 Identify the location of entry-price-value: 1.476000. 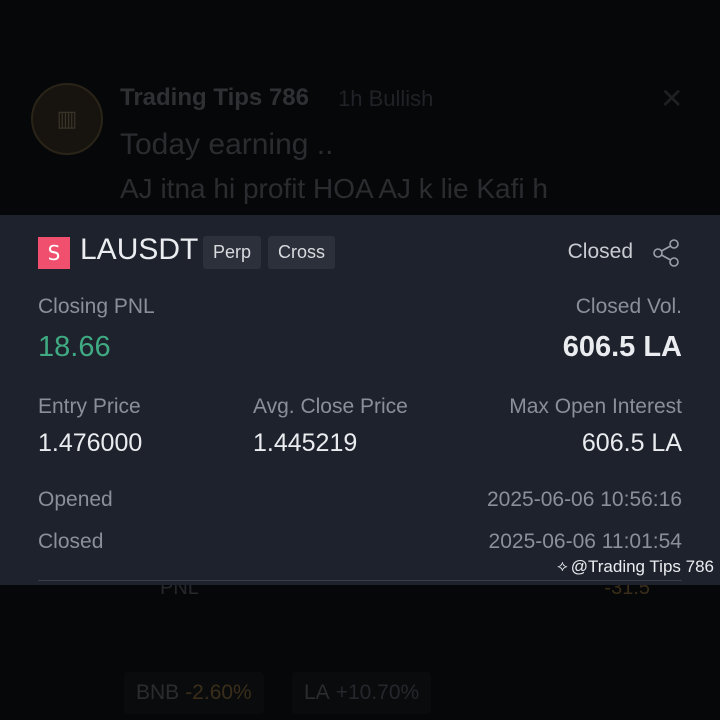
(90, 443).